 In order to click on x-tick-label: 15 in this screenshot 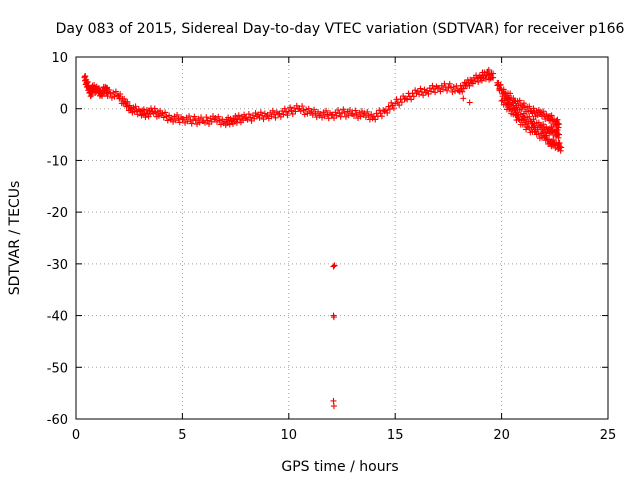, I will do `click(395, 435)`.